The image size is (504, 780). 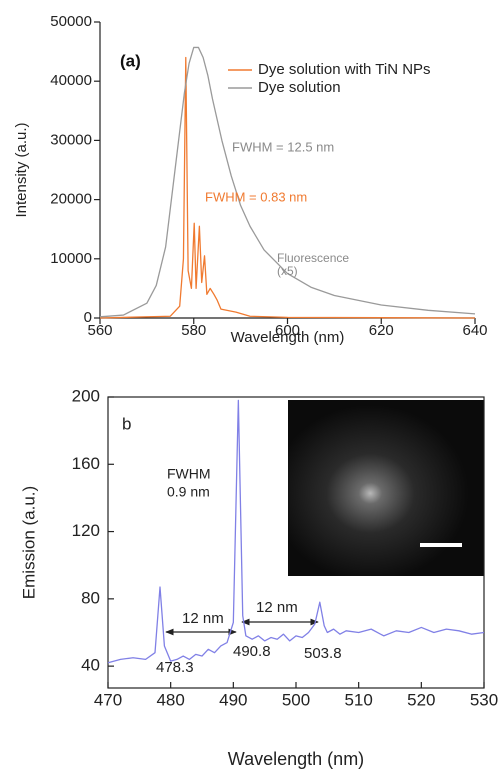 What do you see at coordinates (233, 699) in the screenshot?
I see `x-tick-label: 490` at bounding box center [233, 699].